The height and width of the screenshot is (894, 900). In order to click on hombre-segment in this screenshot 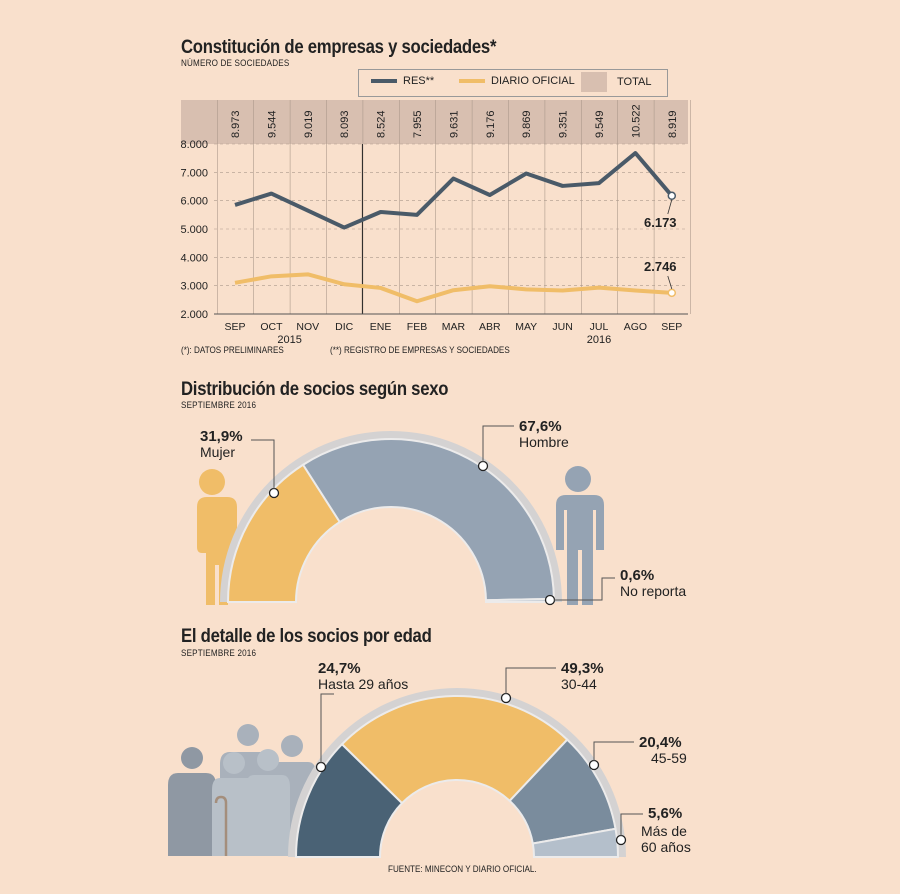, I will do `click(428, 520)`.